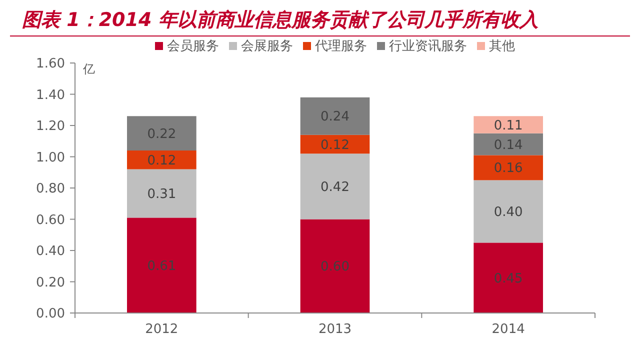 This screenshot has height=354, width=640. I want to click on y-tick-label: 0.80, so click(50, 189).